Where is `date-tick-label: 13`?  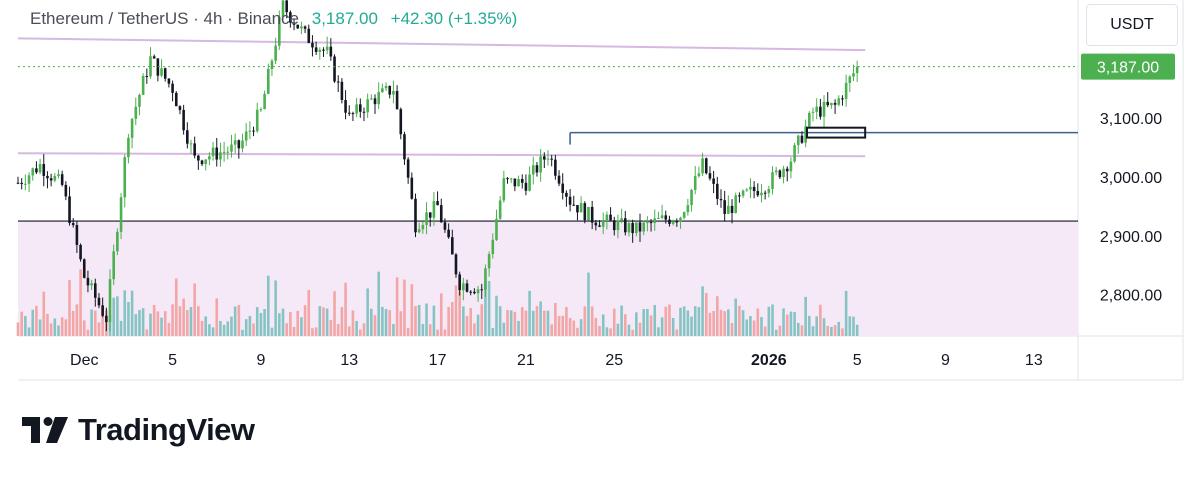
date-tick-label: 13 is located at coordinates (349, 360).